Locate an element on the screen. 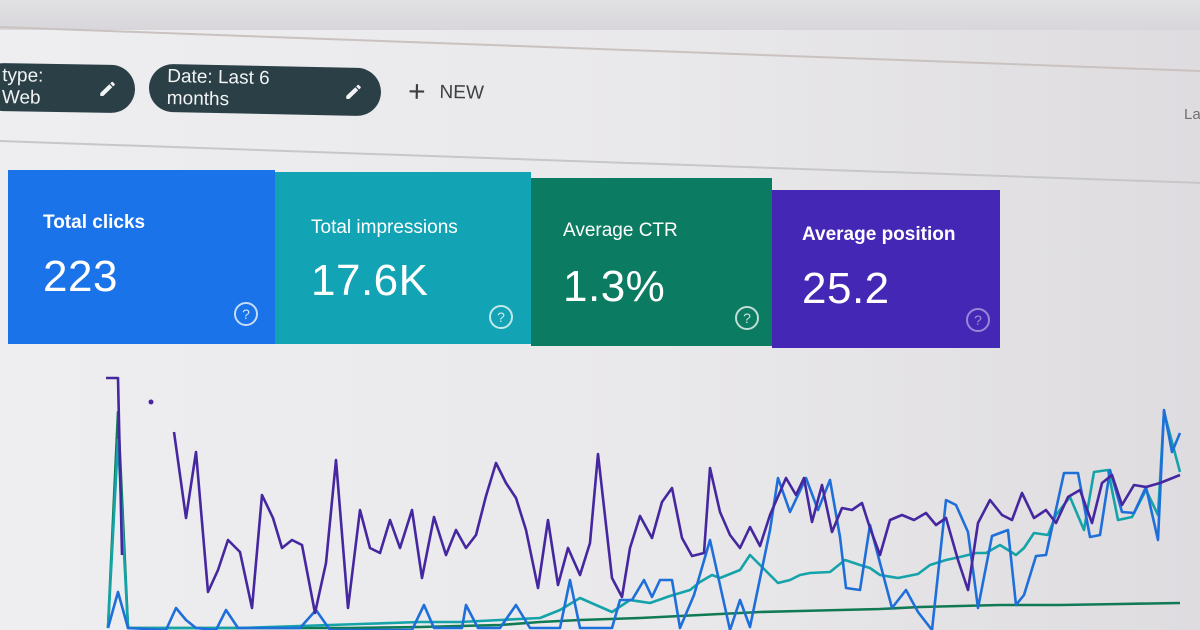 The image size is (1200, 630). metric-label: Total impressions is located at coordinates (384, 227).